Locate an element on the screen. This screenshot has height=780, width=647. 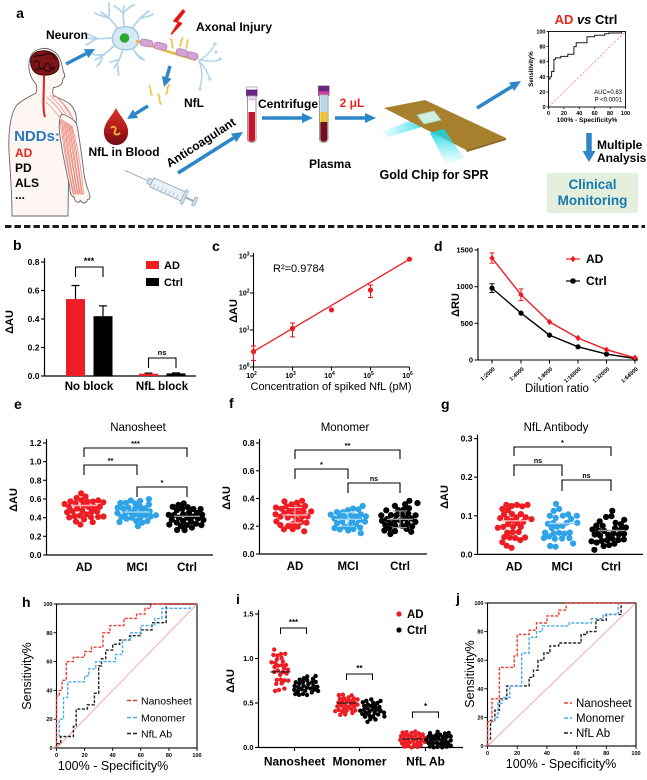
svg-text: b is located at coordinates (17, 245).